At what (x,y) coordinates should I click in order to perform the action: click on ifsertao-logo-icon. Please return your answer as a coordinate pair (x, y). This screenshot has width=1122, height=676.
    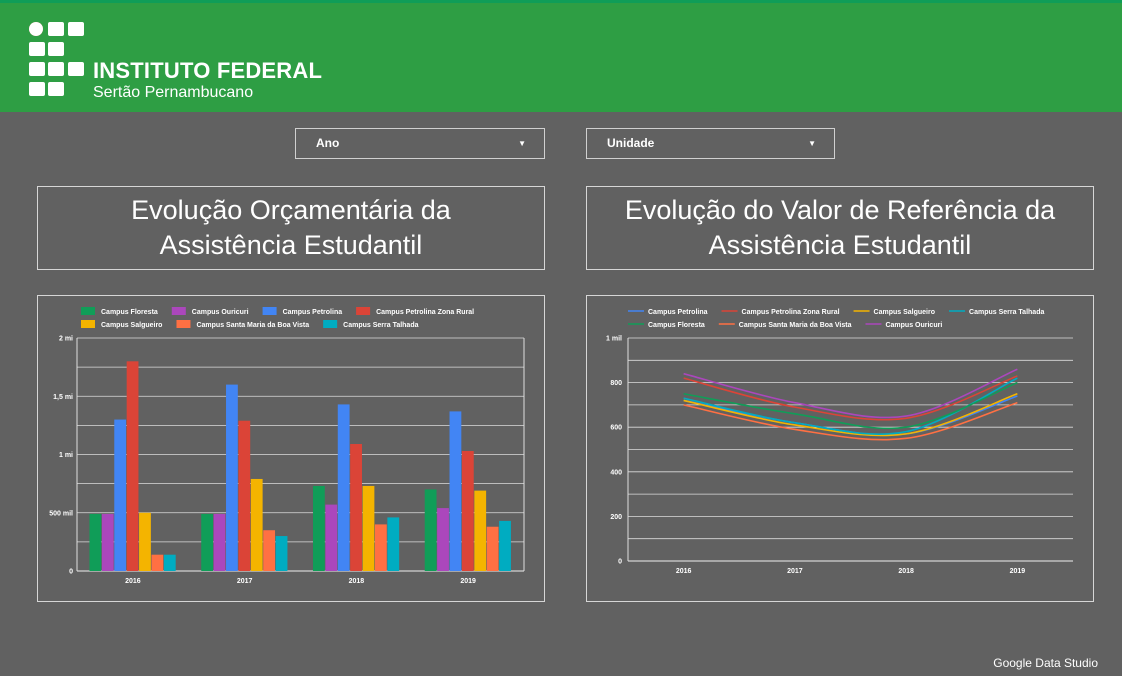
    Looking at the image, I should click on (56, 59).